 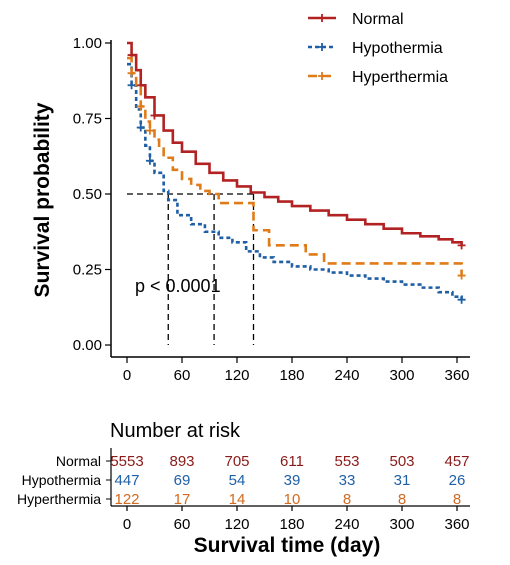 What do you see at coordinates (62, 480) in the screenshot?
I see `risk-group-label: Hypothermia` at bounding box center [62, 480].